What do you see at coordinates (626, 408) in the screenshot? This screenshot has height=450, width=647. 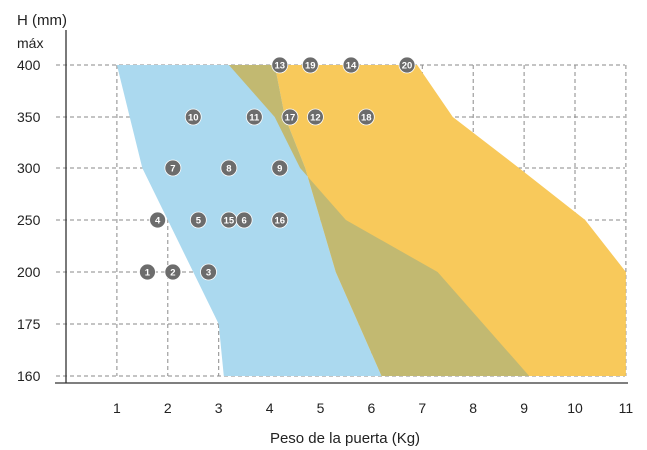 I see `x-tick-11: 11` at bounding box center [626, 408].